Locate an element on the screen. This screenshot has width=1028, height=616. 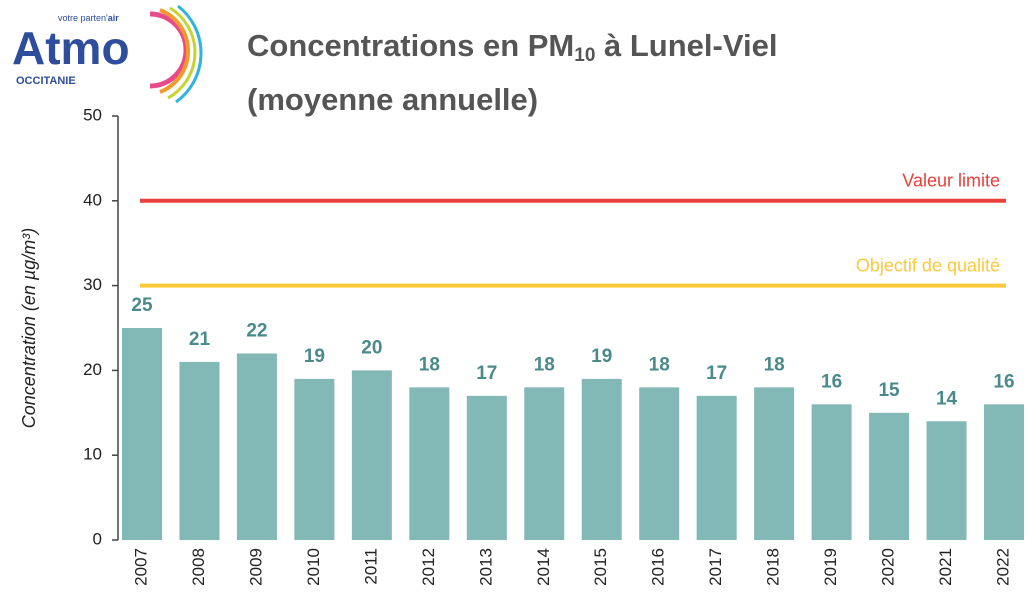
x-tick-label: 2012 is located at coordinates (428, 567).